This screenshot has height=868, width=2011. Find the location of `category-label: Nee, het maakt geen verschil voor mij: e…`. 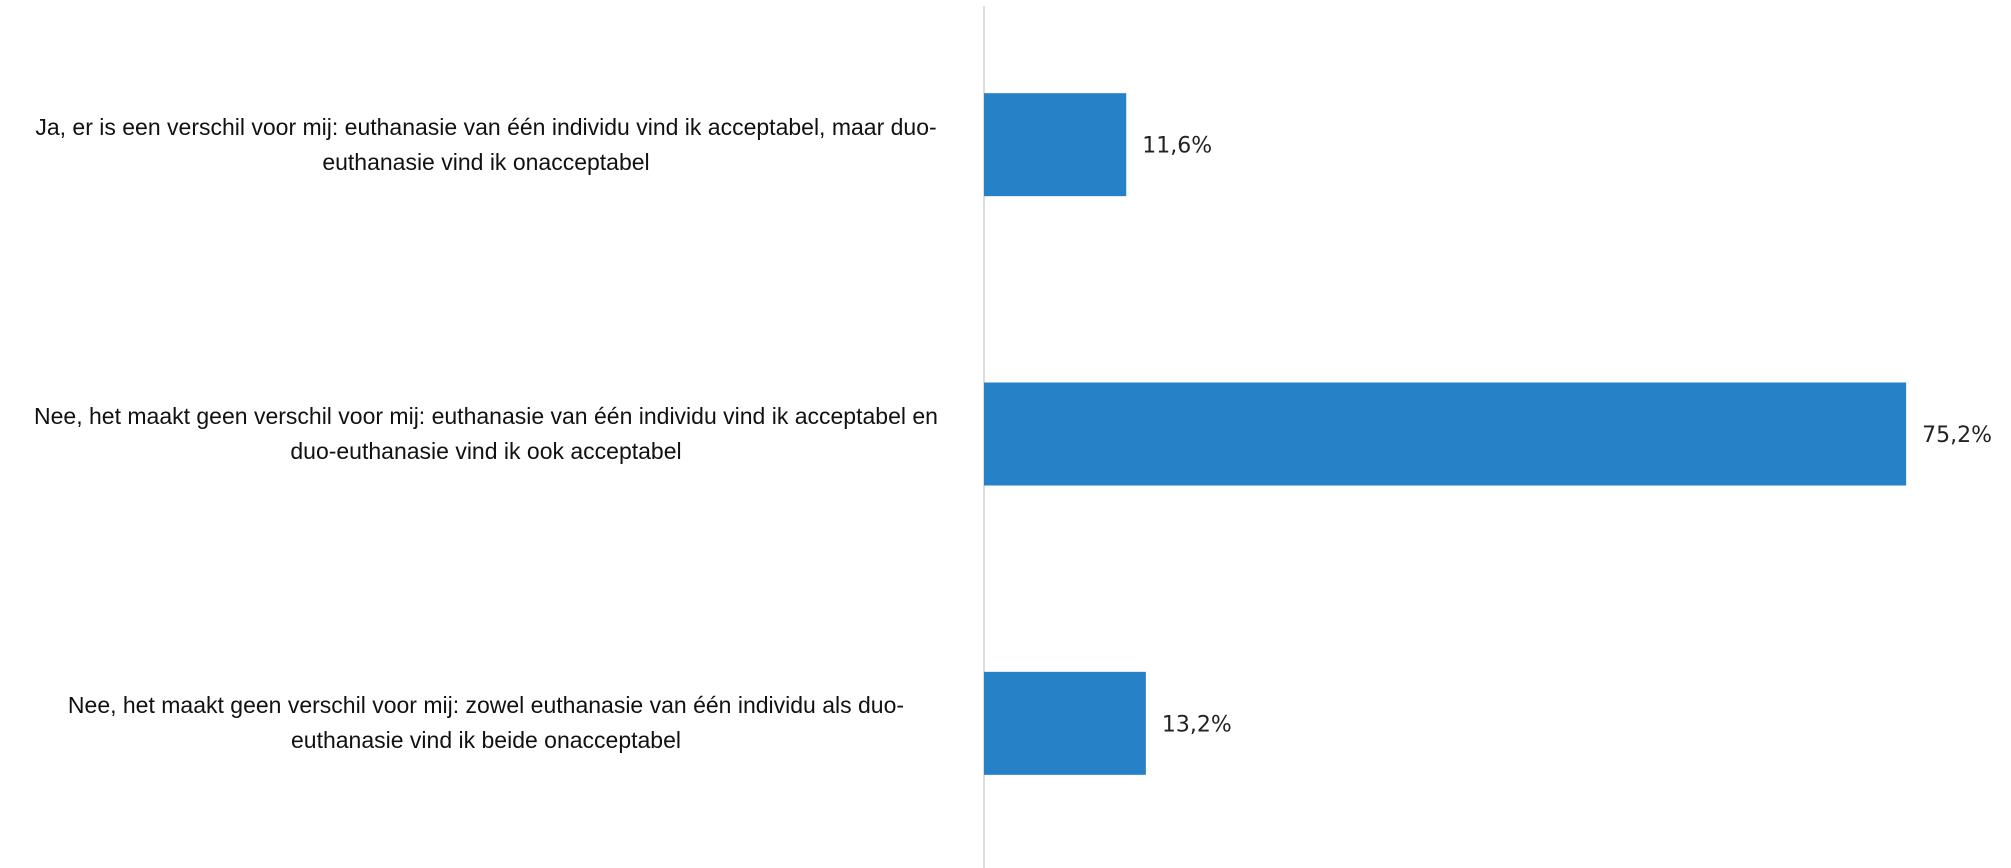

category-label: Nee, het maakt geen verschil voor mij: e… is located at coordinates (486, 433).